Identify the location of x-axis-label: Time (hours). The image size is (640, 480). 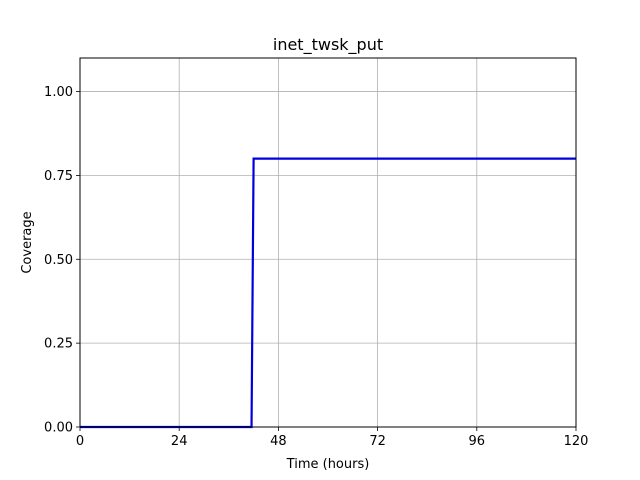
(328, 464).